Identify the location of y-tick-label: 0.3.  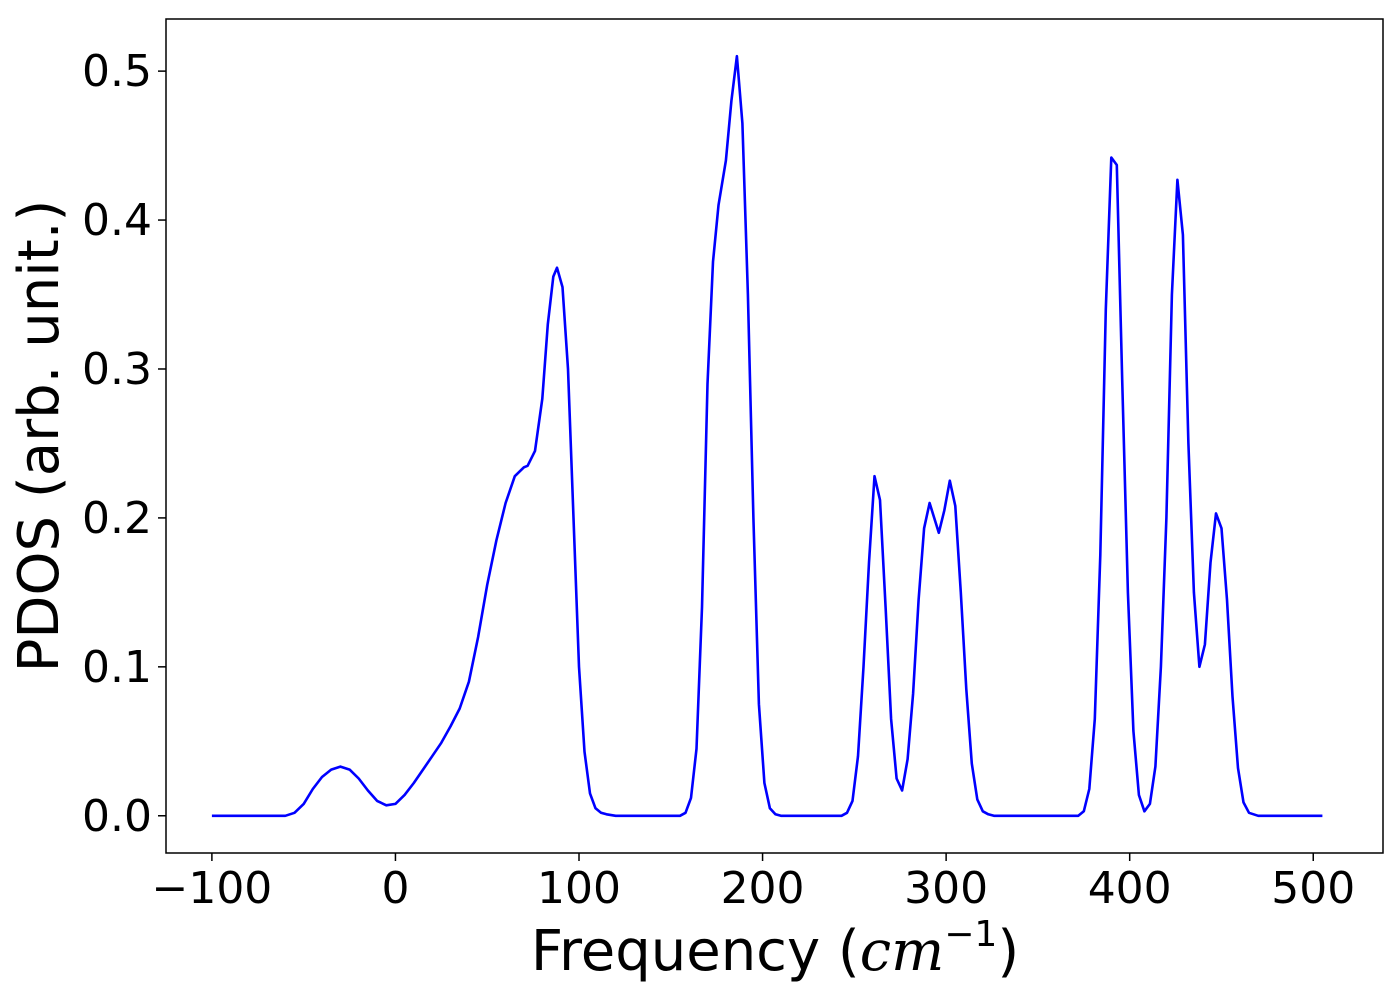
(117, 369).